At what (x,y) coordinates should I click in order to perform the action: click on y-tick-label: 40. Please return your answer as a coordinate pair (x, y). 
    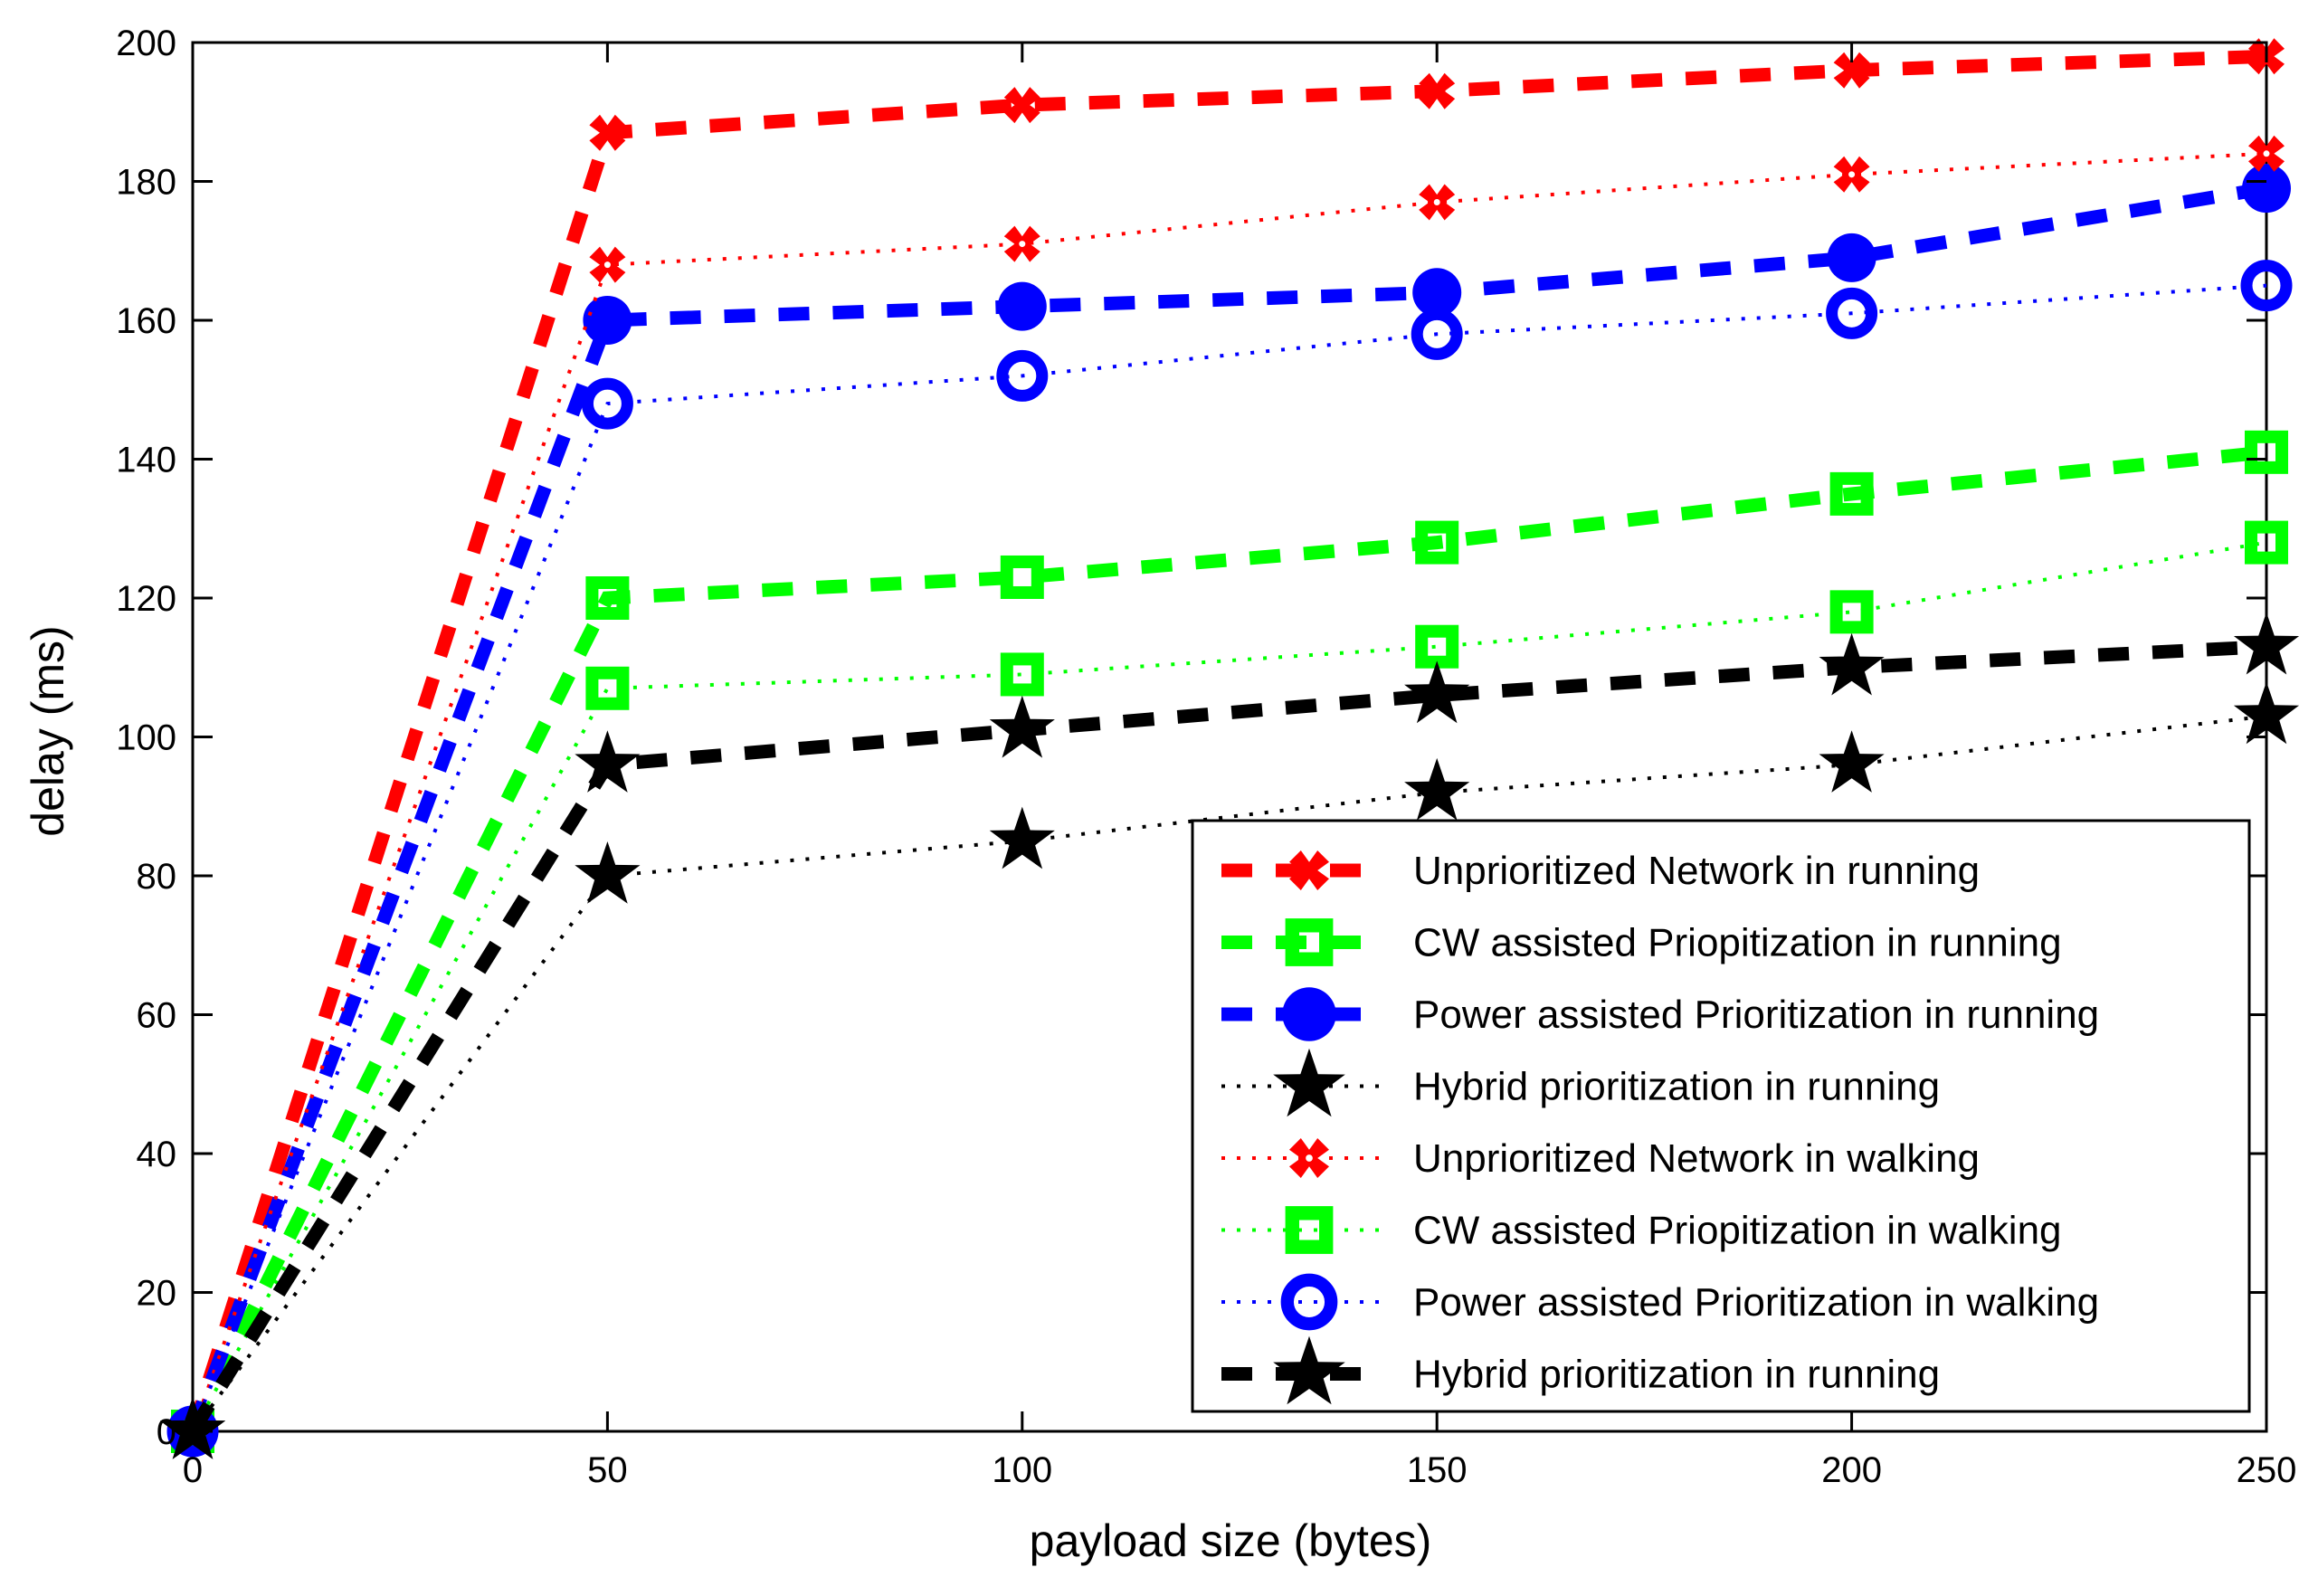
    Looking at the image, I should click on (157, 1154).